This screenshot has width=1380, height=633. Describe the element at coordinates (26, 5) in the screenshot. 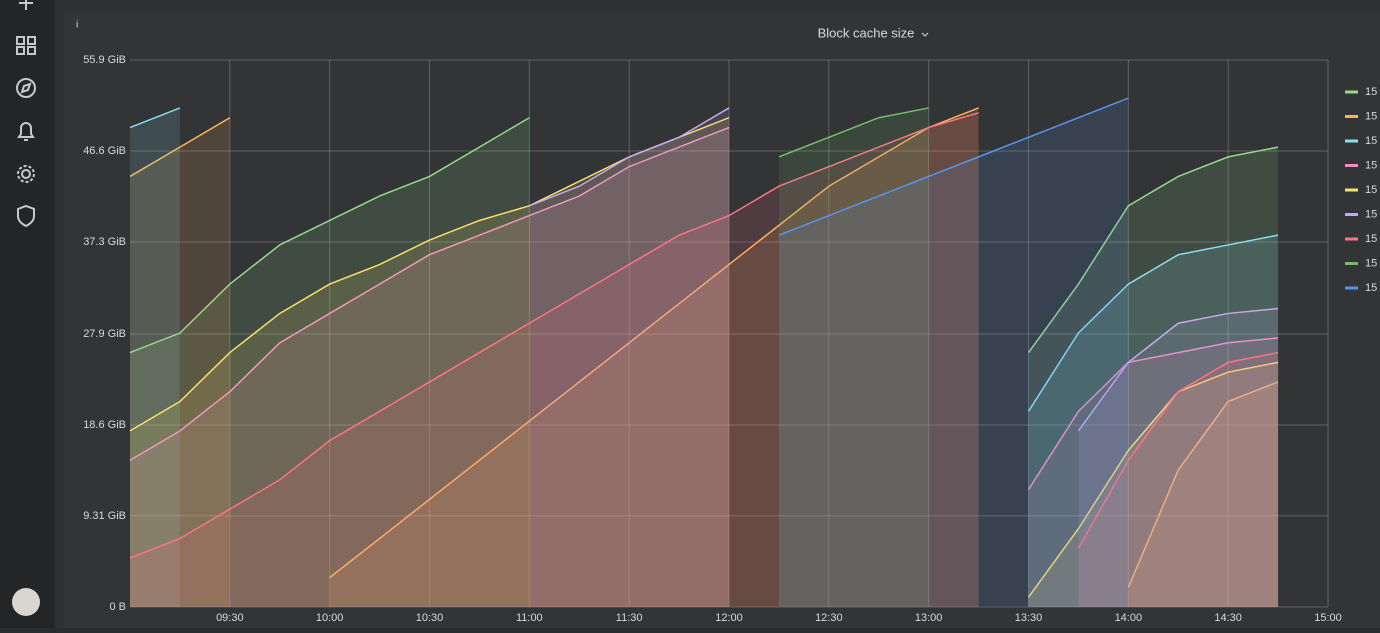

I see `add-icon` at that location.